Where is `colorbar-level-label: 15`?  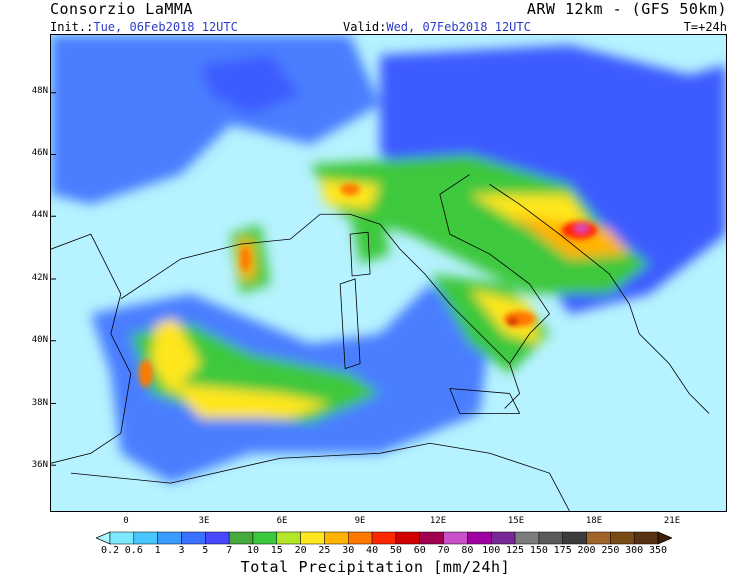 colorbar-level-label: 15 is located at coordinates (276, 550).